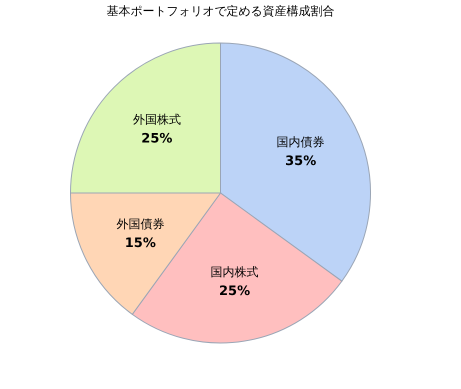  Describe the element at coordinates (300, 142) in the screenshot. I see `slice-label: 国内債券` at that location.